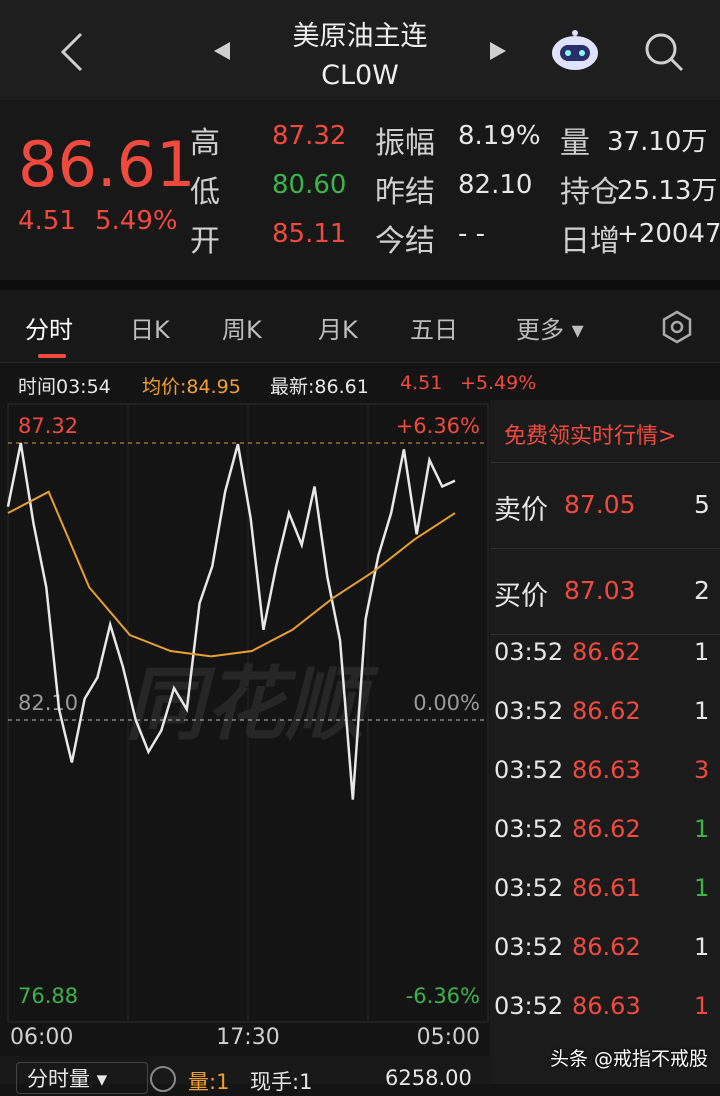 This screenshot has height=1096, width=720. What do you see at coordinates (360, 75) in the screenshot?
I see `code: CL0W` at bounding box center [360, 75].